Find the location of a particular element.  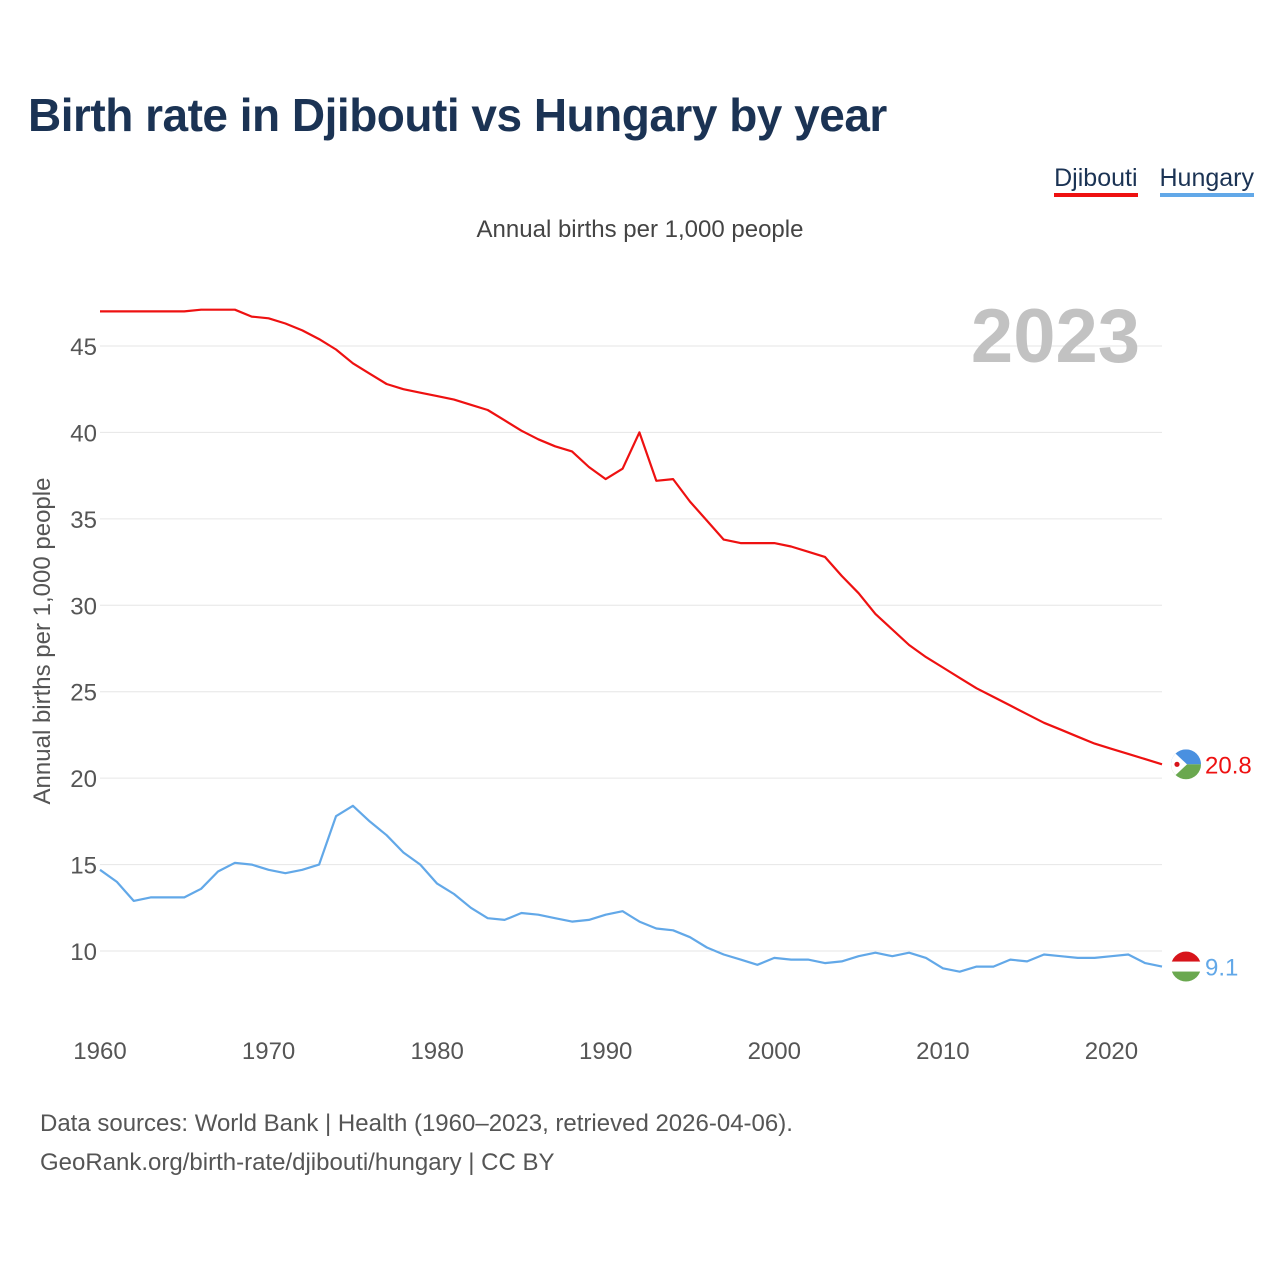

chart-subtitle: Annual births per 1,000 people is located at coordinates (640, 229).